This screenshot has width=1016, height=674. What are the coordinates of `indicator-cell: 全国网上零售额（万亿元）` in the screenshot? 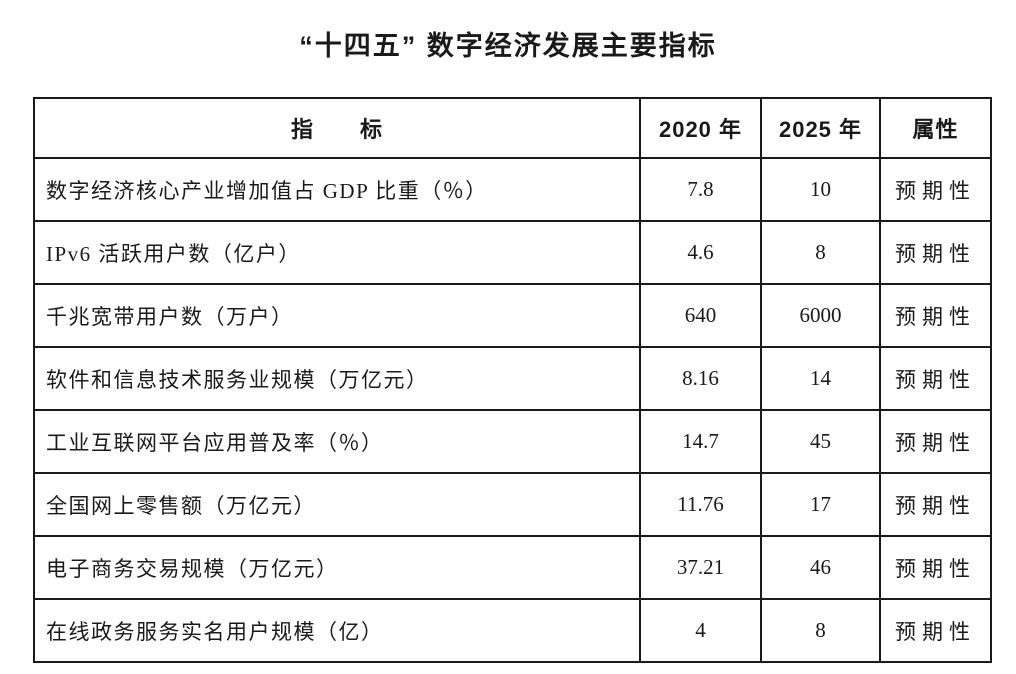 It's located at (337, 504).